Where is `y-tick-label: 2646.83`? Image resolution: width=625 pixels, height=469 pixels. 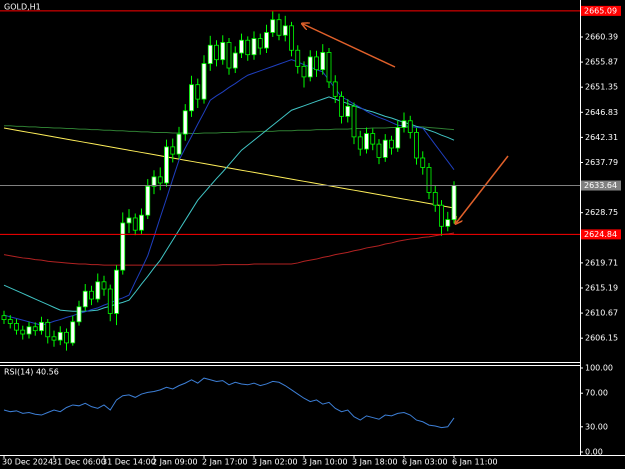 y-tick-label: 2646.83 is located at coordinates (601, 112).